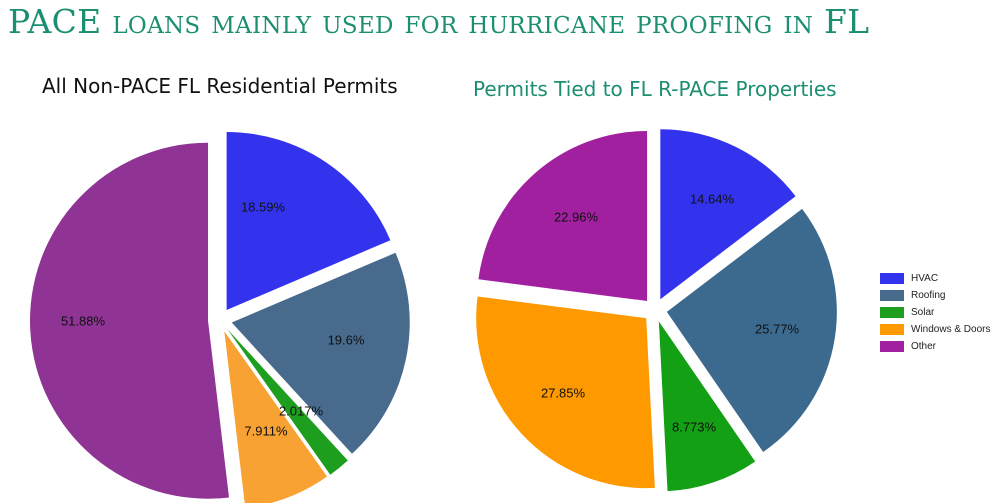 This screenshot has width=1000, height=503. I want to click on right-chart-title: Permits Tied to FL R-PACE Properties, so click(655, 89).